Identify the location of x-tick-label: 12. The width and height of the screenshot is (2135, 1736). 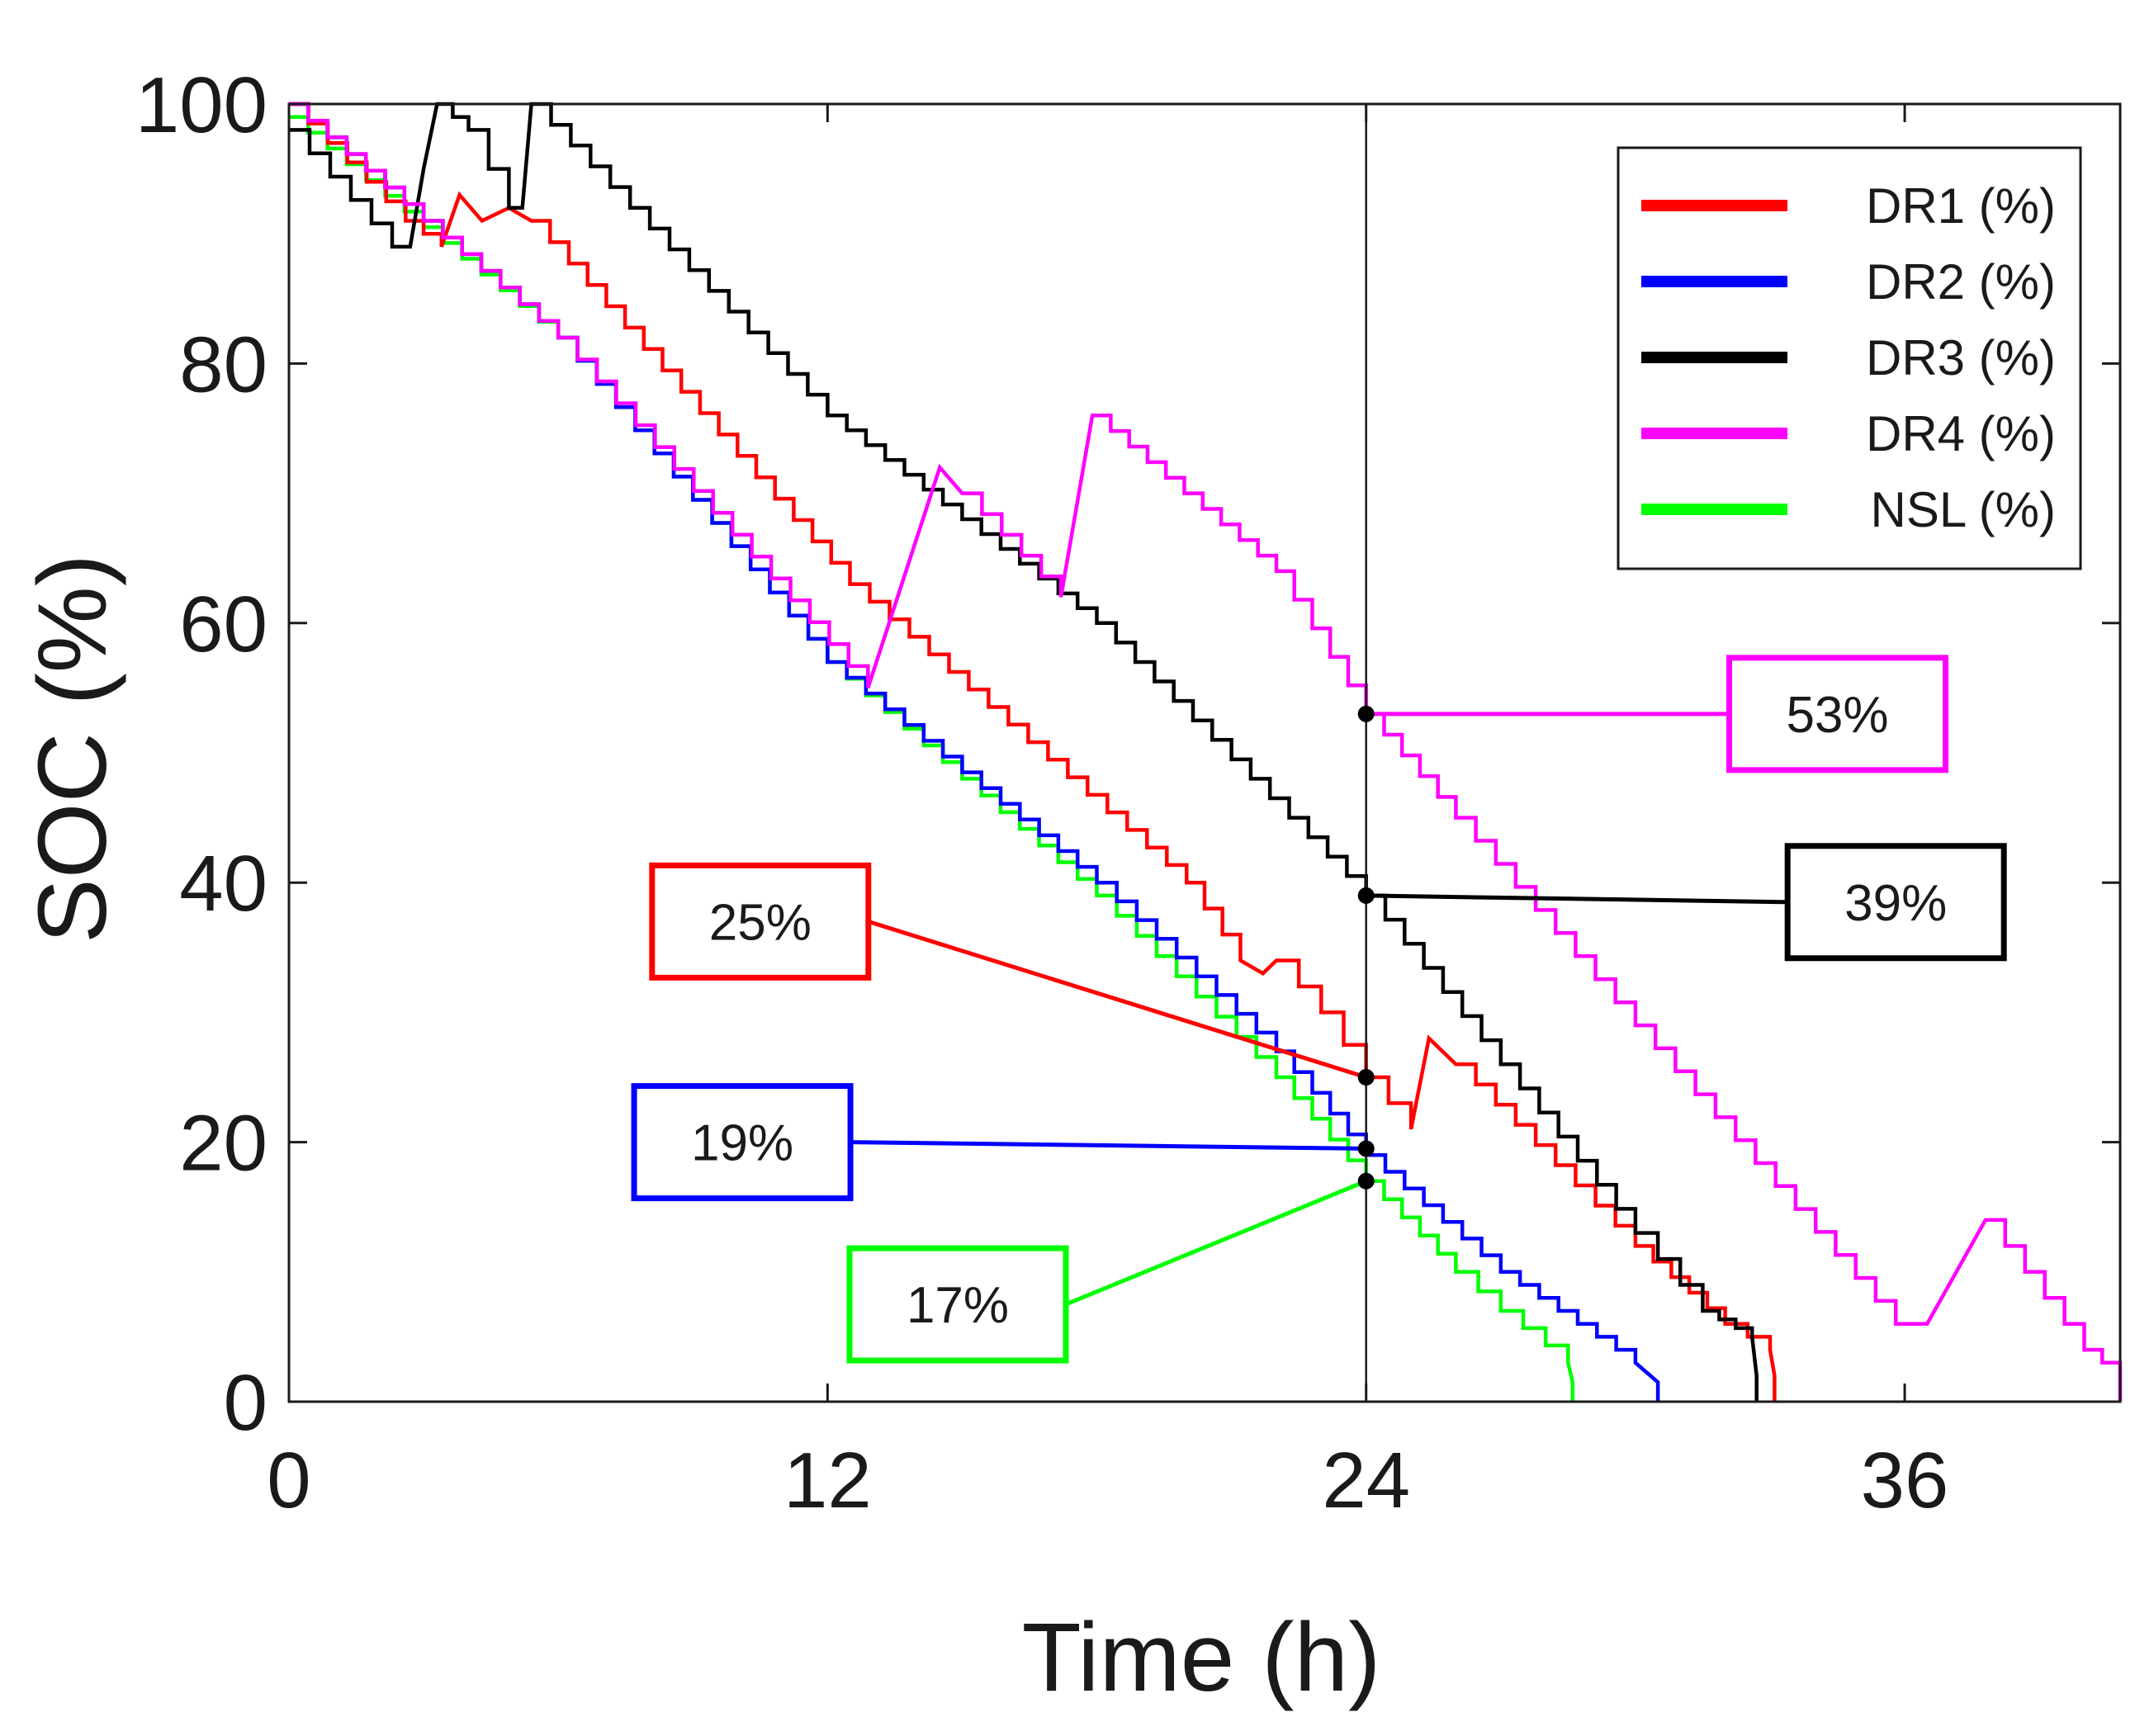
(828, 1480).